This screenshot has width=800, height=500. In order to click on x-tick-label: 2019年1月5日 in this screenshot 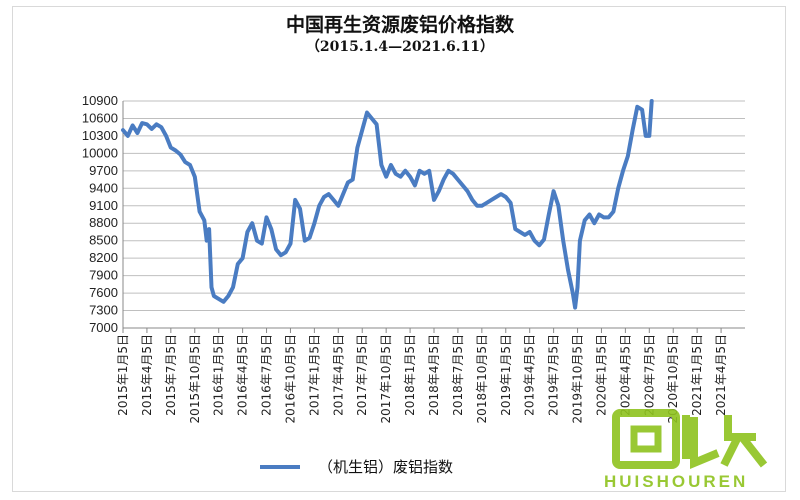, I will do `click(506, 375)`.